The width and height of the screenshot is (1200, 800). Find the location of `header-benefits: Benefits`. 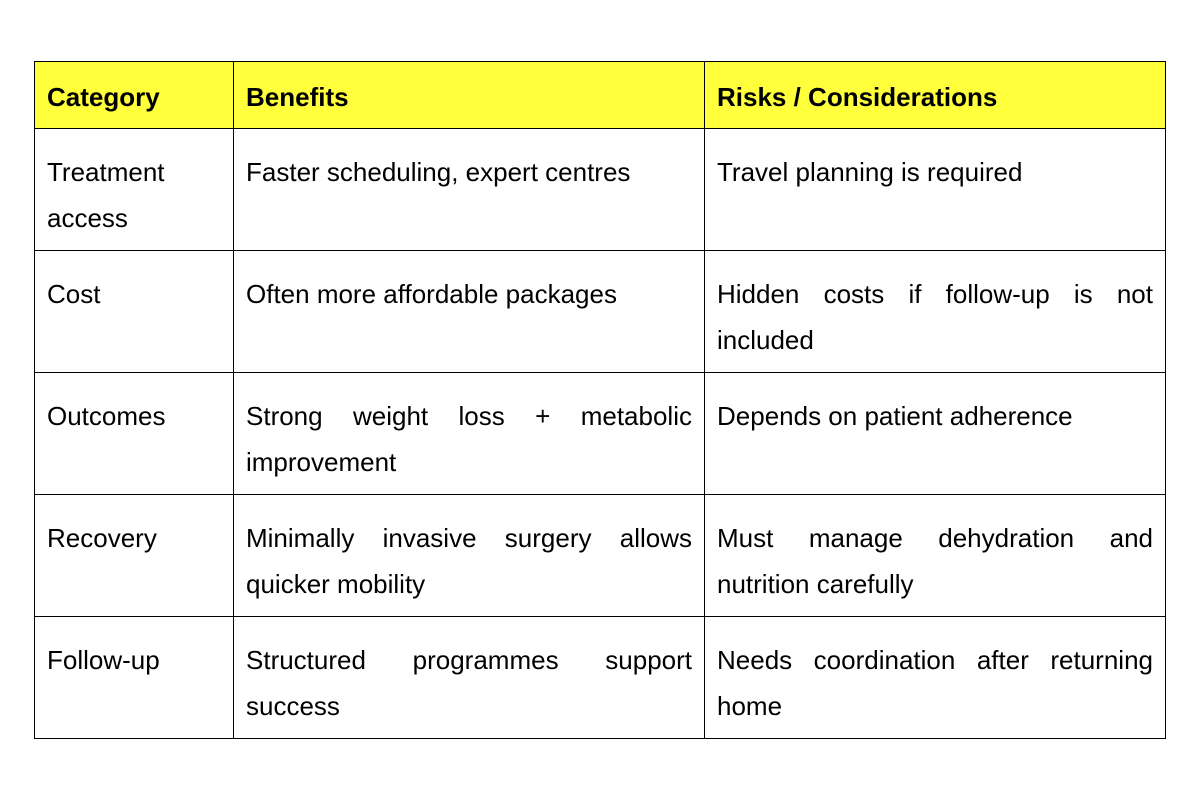

header-benefits: Benefits is located at coordinates (469, 95).